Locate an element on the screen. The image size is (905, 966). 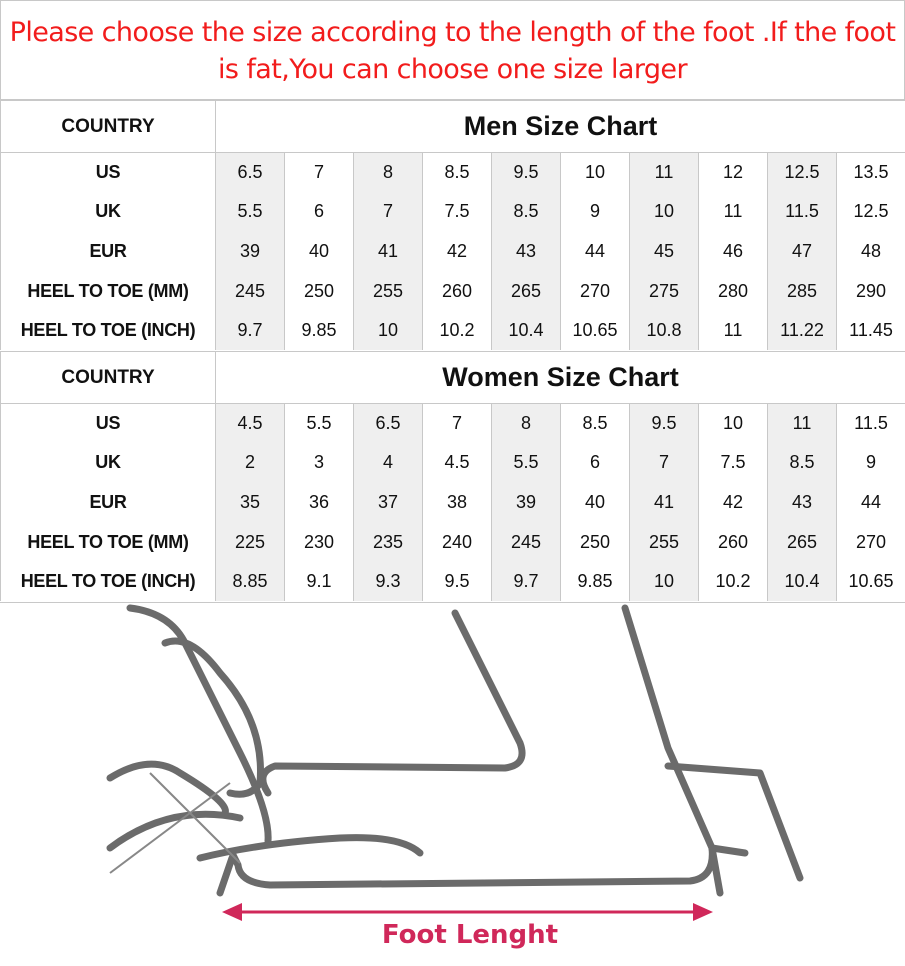
size-cell: 255 is located at coordinates (664, 542).